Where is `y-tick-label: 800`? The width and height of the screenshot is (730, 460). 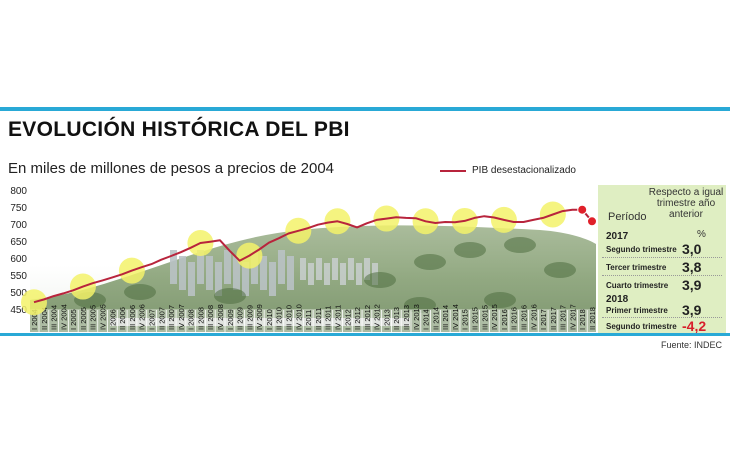
y-tick-label: 800 is located at coordinates (18, 191).